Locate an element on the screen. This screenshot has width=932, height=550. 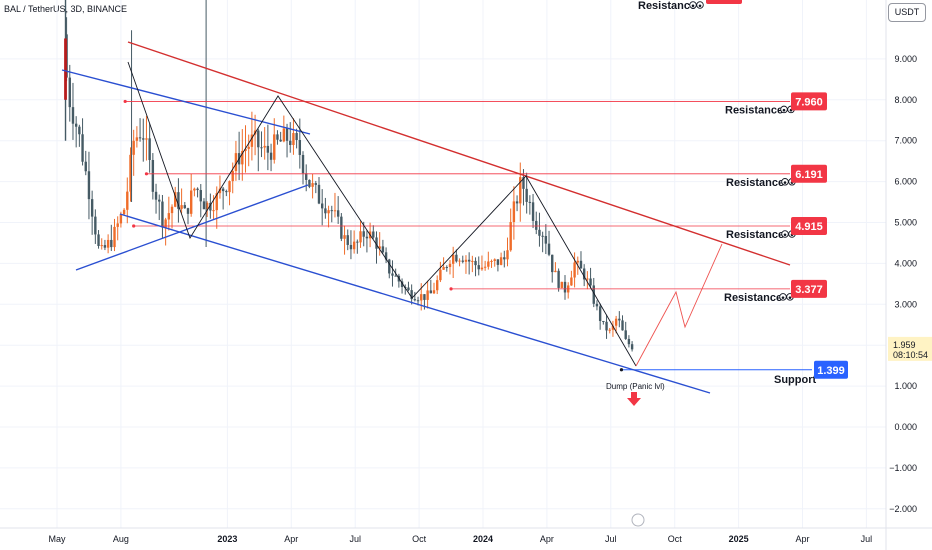
resistance-value-tag-text: 3.377 is located at coordinates (809, 290).